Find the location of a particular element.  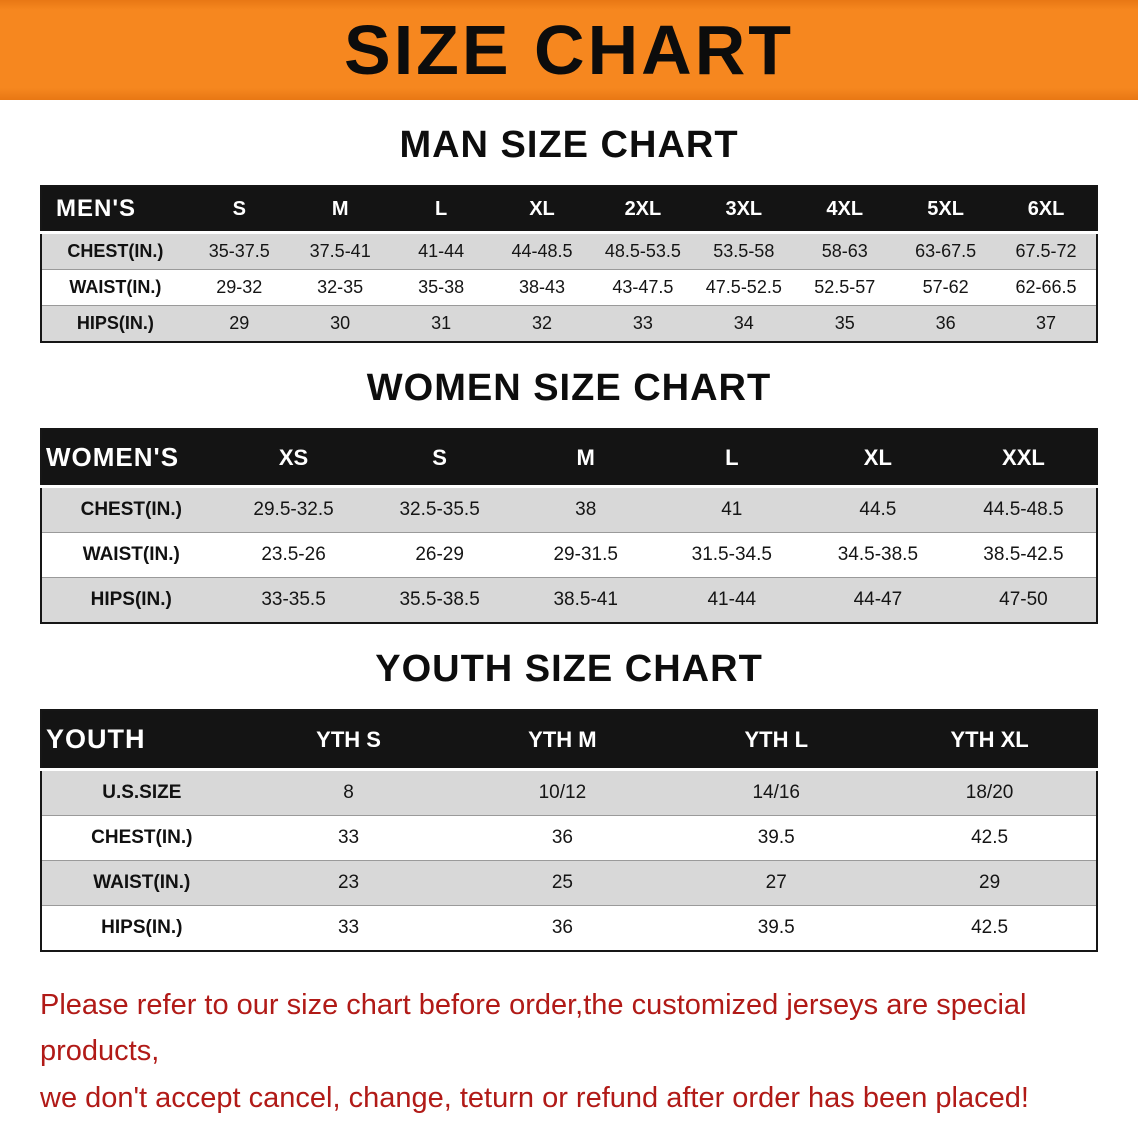

table-row: U.S.SIZE 8 10/12 14/16 18/20 is located at coordinates (569, 792).